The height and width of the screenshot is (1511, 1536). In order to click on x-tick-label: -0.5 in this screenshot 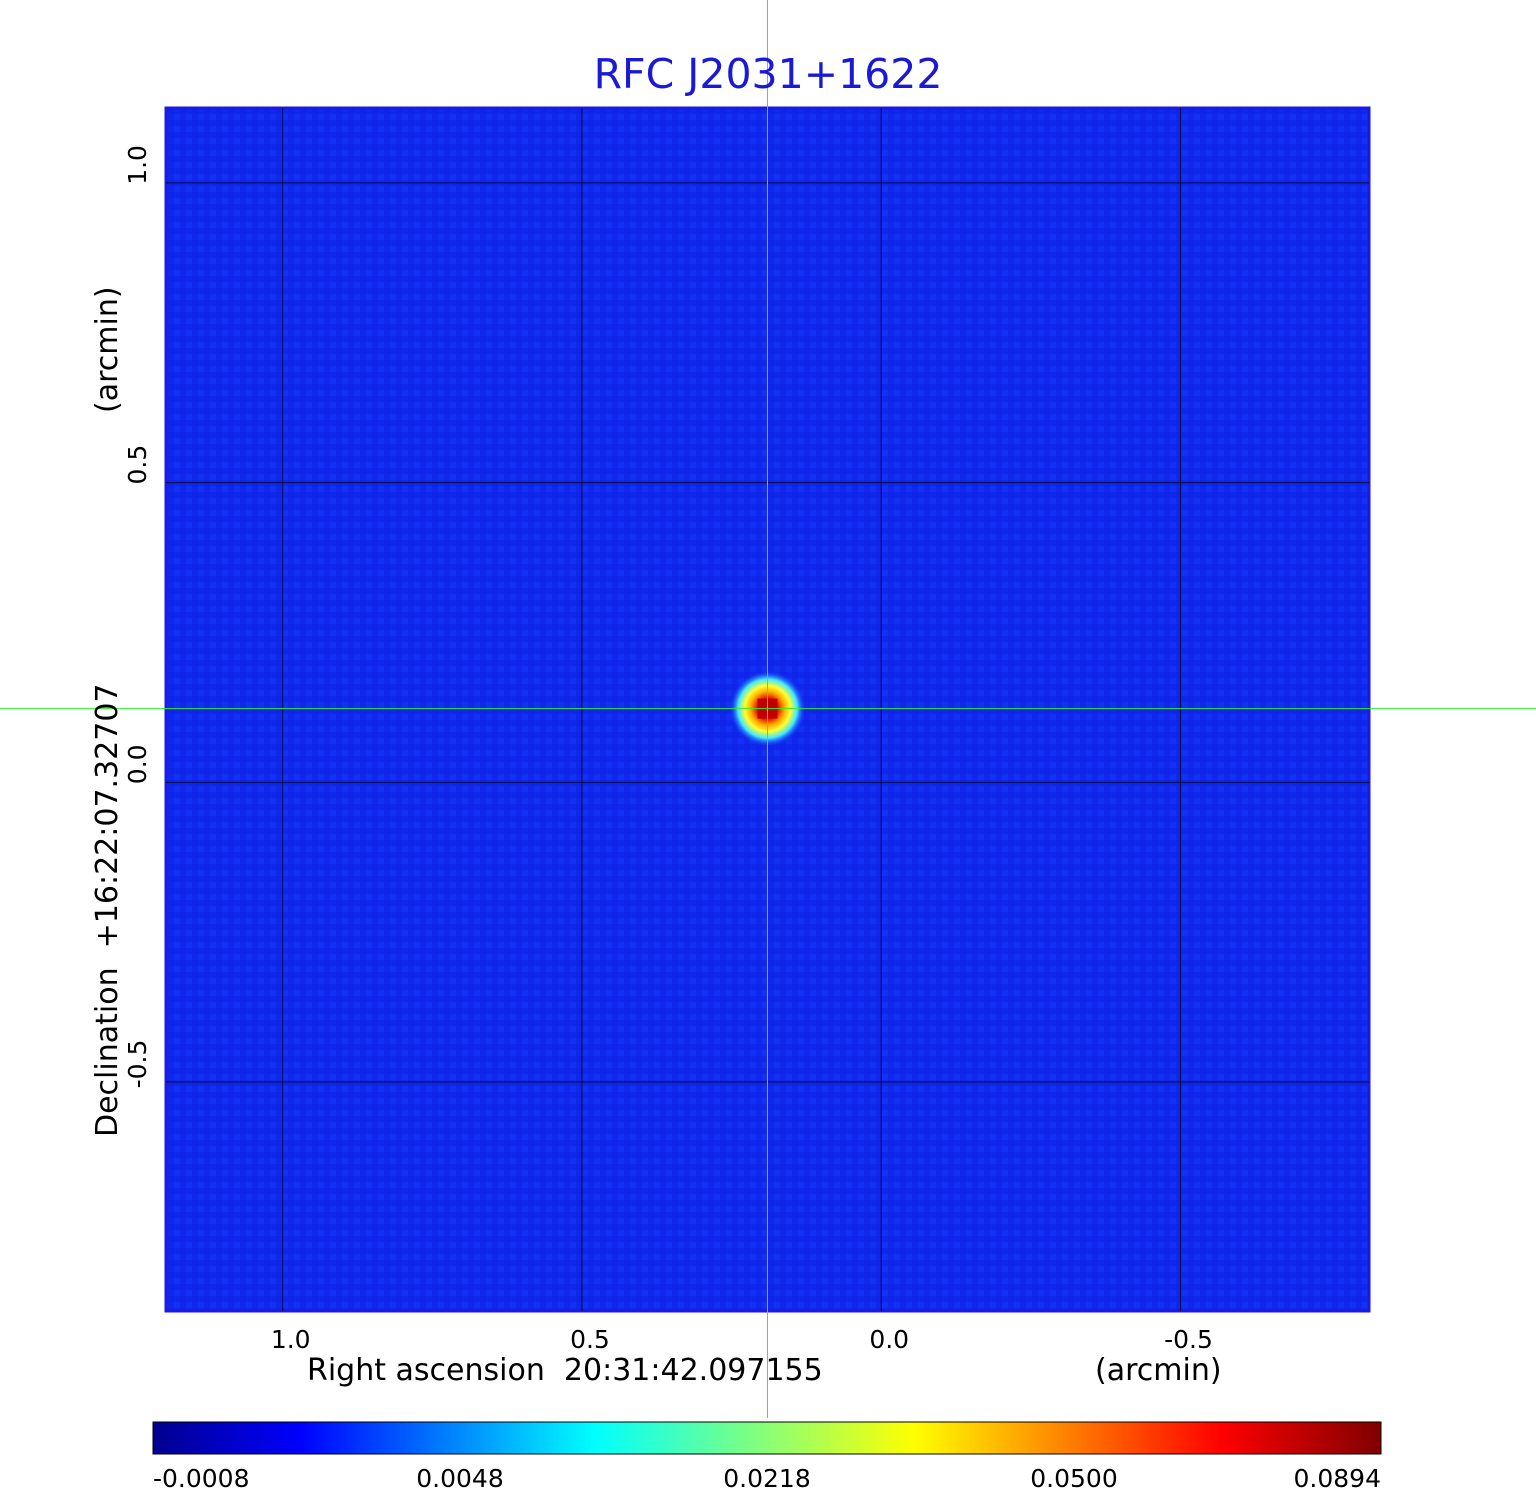, I will do `click(1188, 1339)`.